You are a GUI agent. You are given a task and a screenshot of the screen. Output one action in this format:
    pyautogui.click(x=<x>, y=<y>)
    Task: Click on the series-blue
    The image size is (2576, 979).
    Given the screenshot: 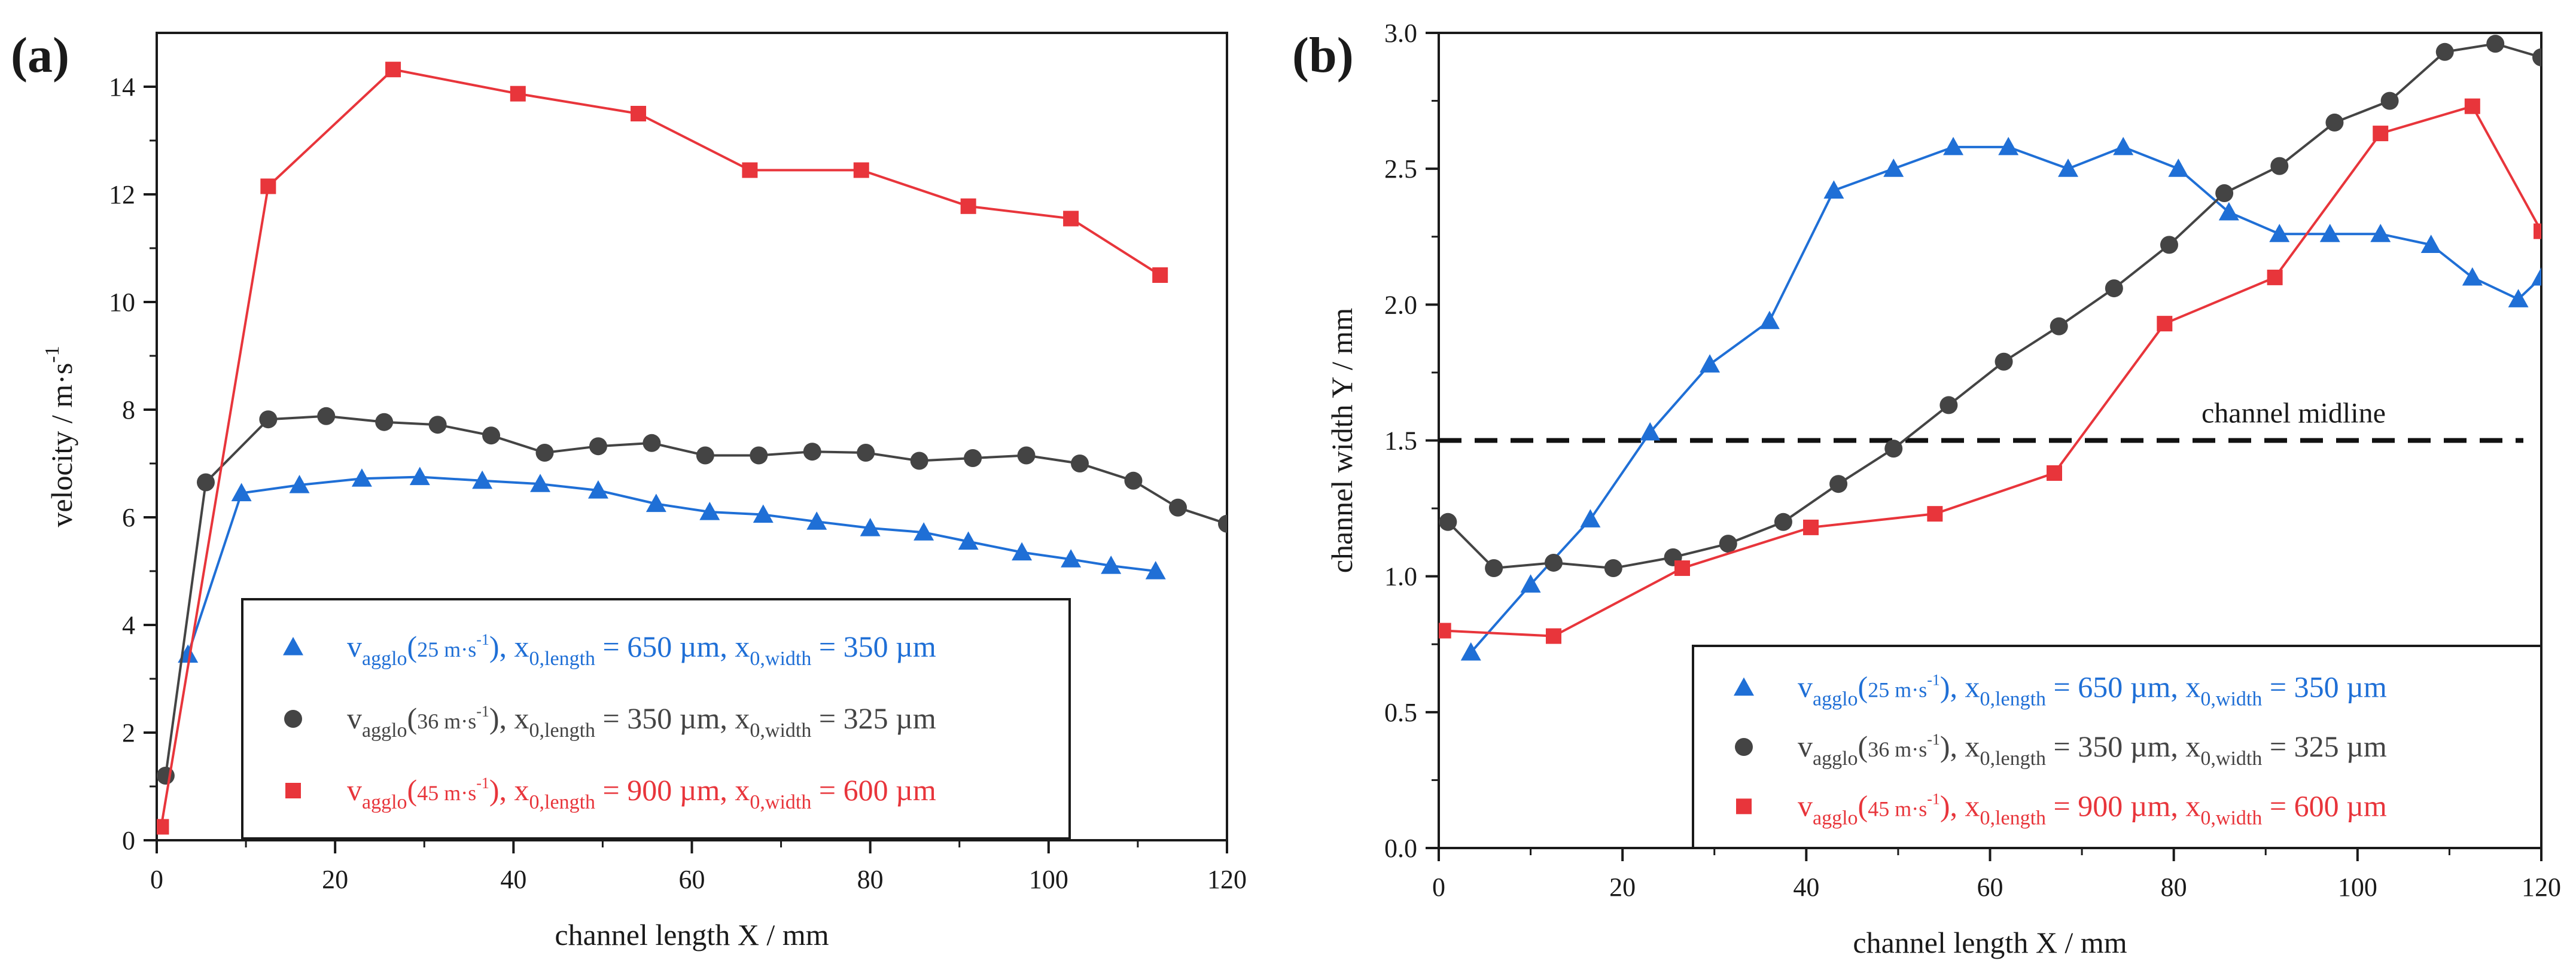 What is the action you would take?
    pyautogui.click(x=672, y=564)
    